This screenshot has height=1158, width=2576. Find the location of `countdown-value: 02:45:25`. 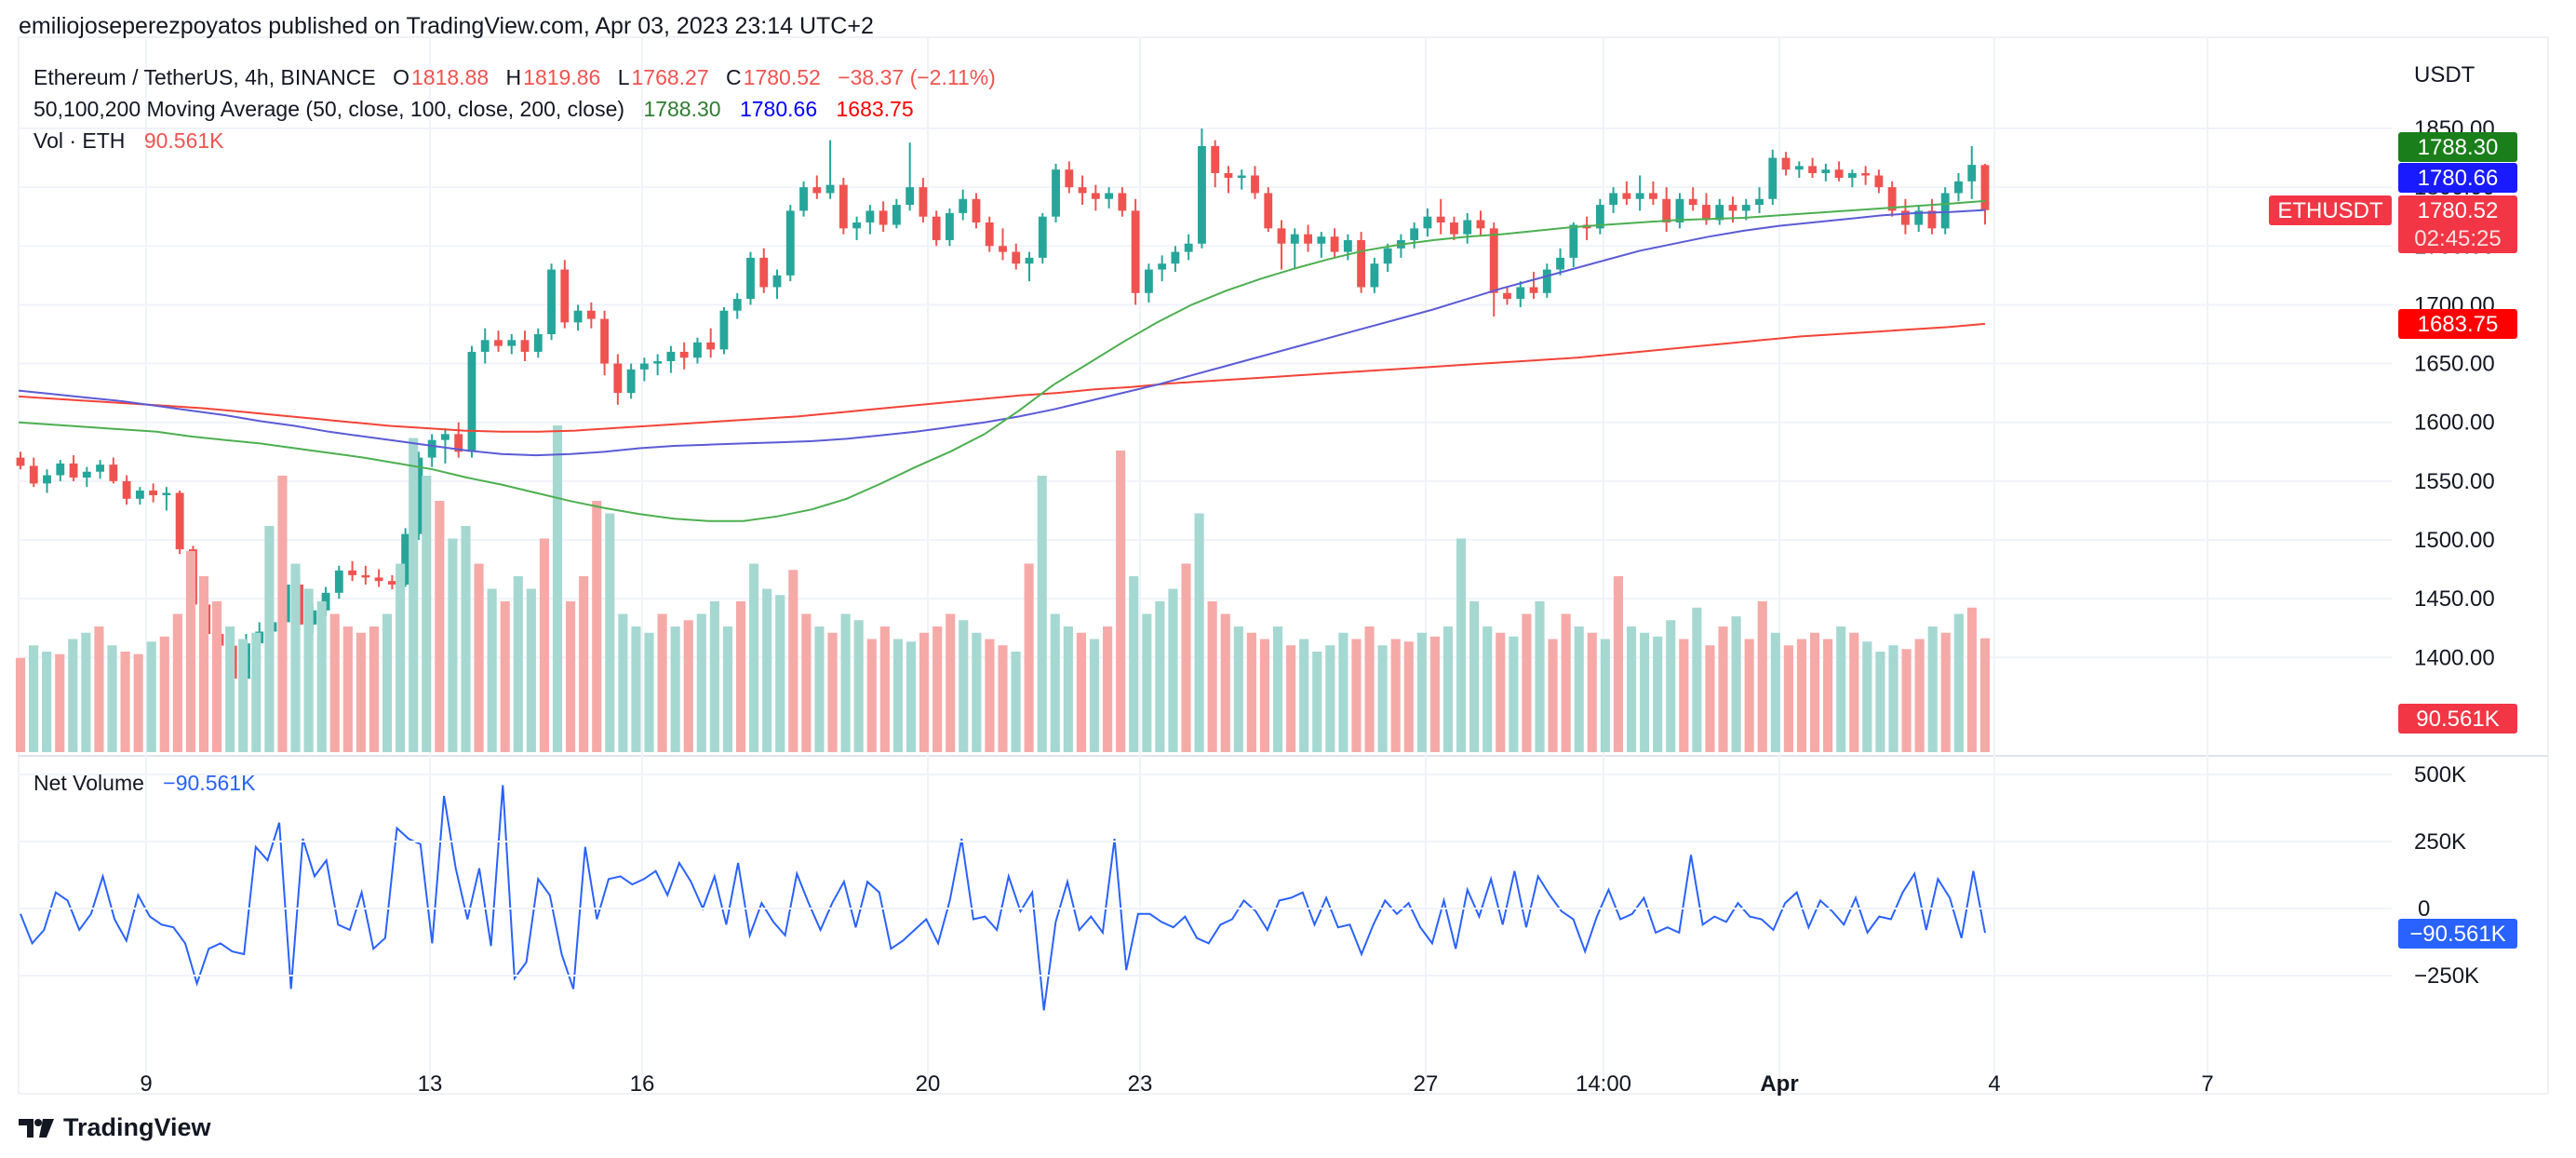

countdown-value: 02:45:25 is located at coordinates (2457, 238).